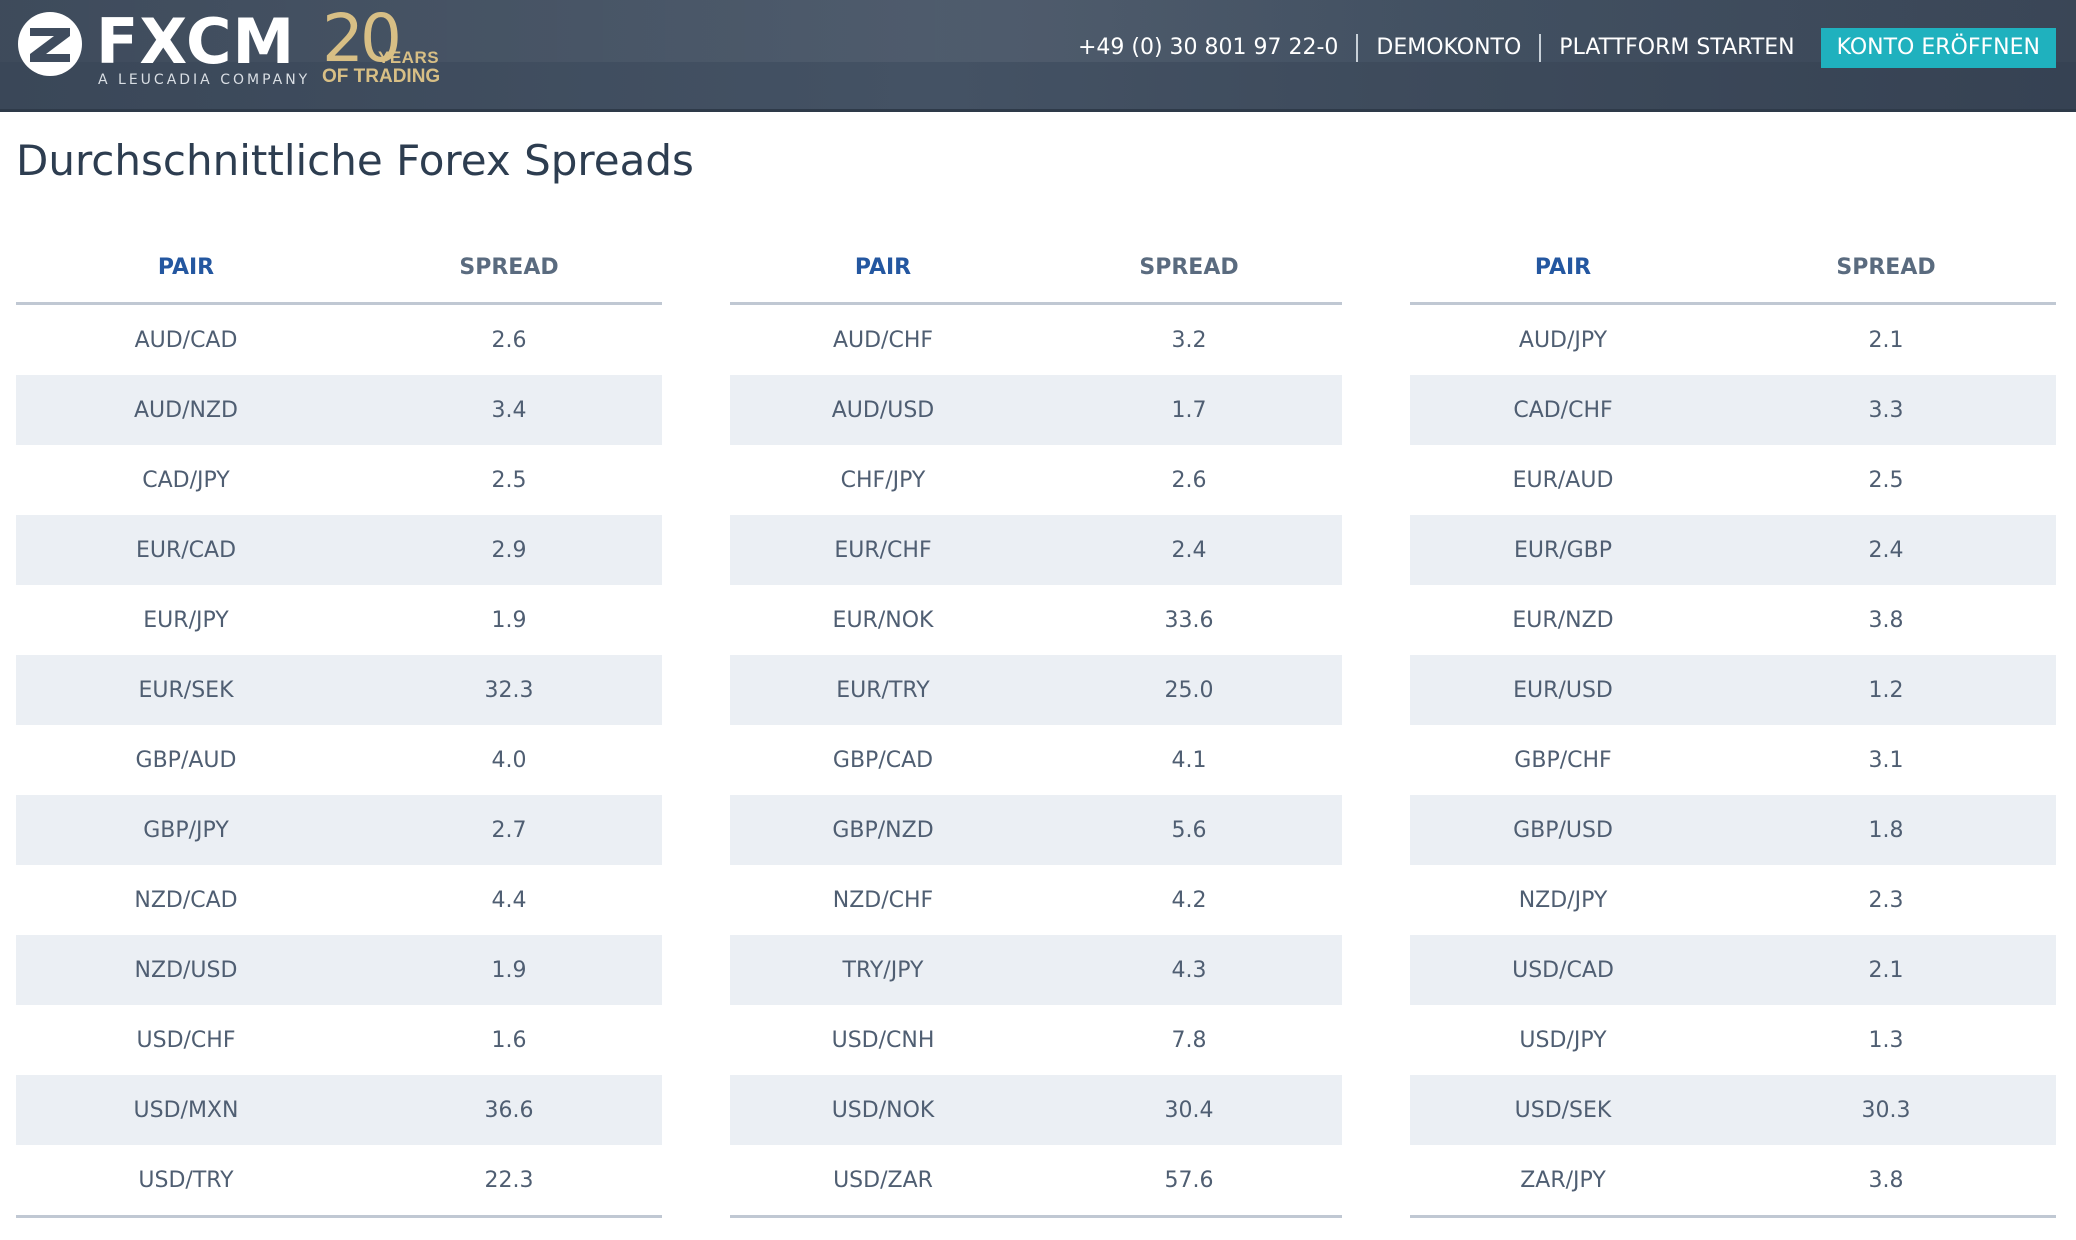 The width and height of the screenshot is (2076, 1240). I want to click on pair-cell: GBP/NZD, so click(883, 830).